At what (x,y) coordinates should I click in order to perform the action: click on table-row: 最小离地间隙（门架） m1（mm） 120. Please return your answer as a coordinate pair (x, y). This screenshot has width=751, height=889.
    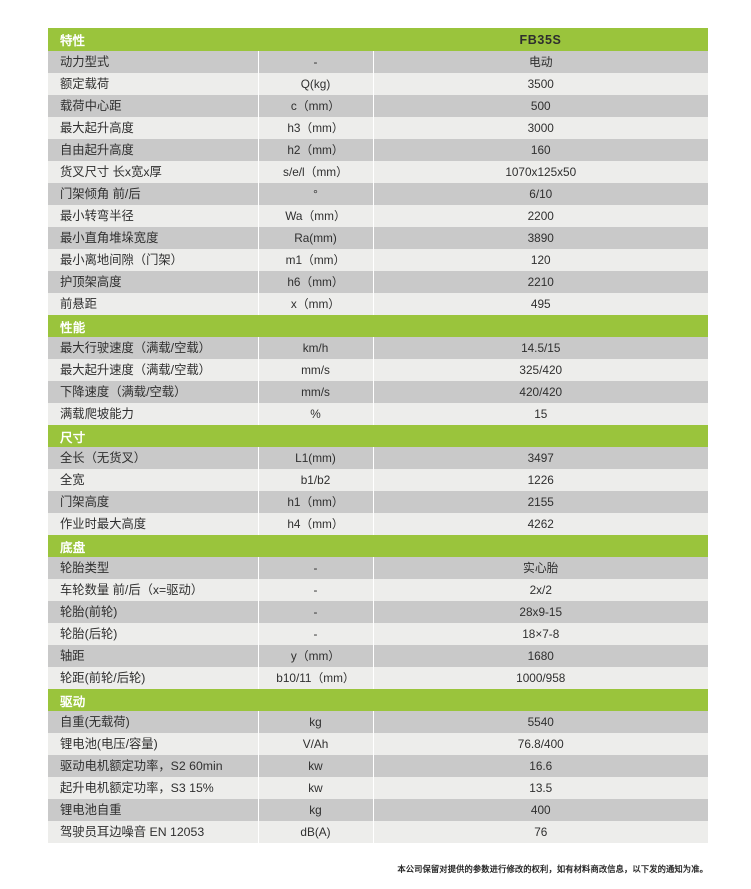
    Looking at the image, I should click on (378, 260).